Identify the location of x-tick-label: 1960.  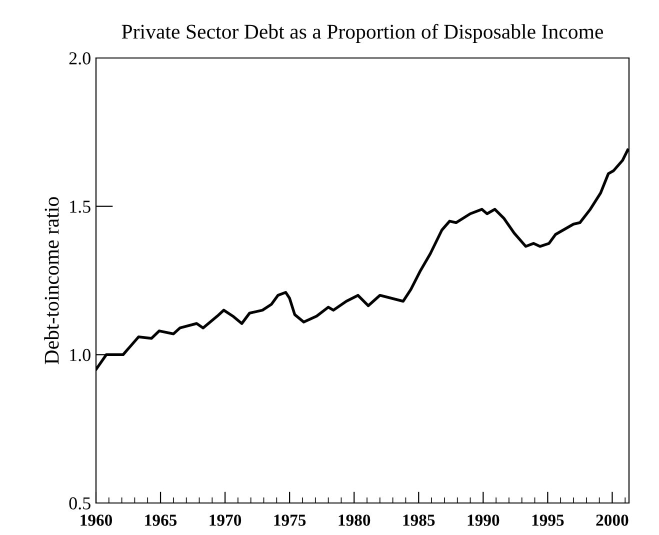
(96, 520).